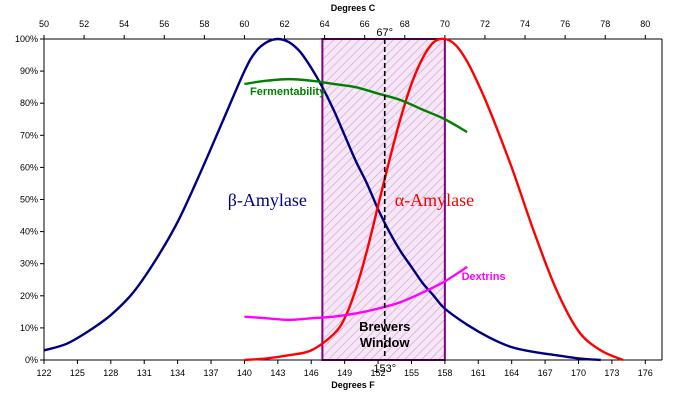 This screenshot has width=689, height=400. Describe the element at coordinates (77, 373) in the screenshot. I see `x-tick-label: 125` at that location.